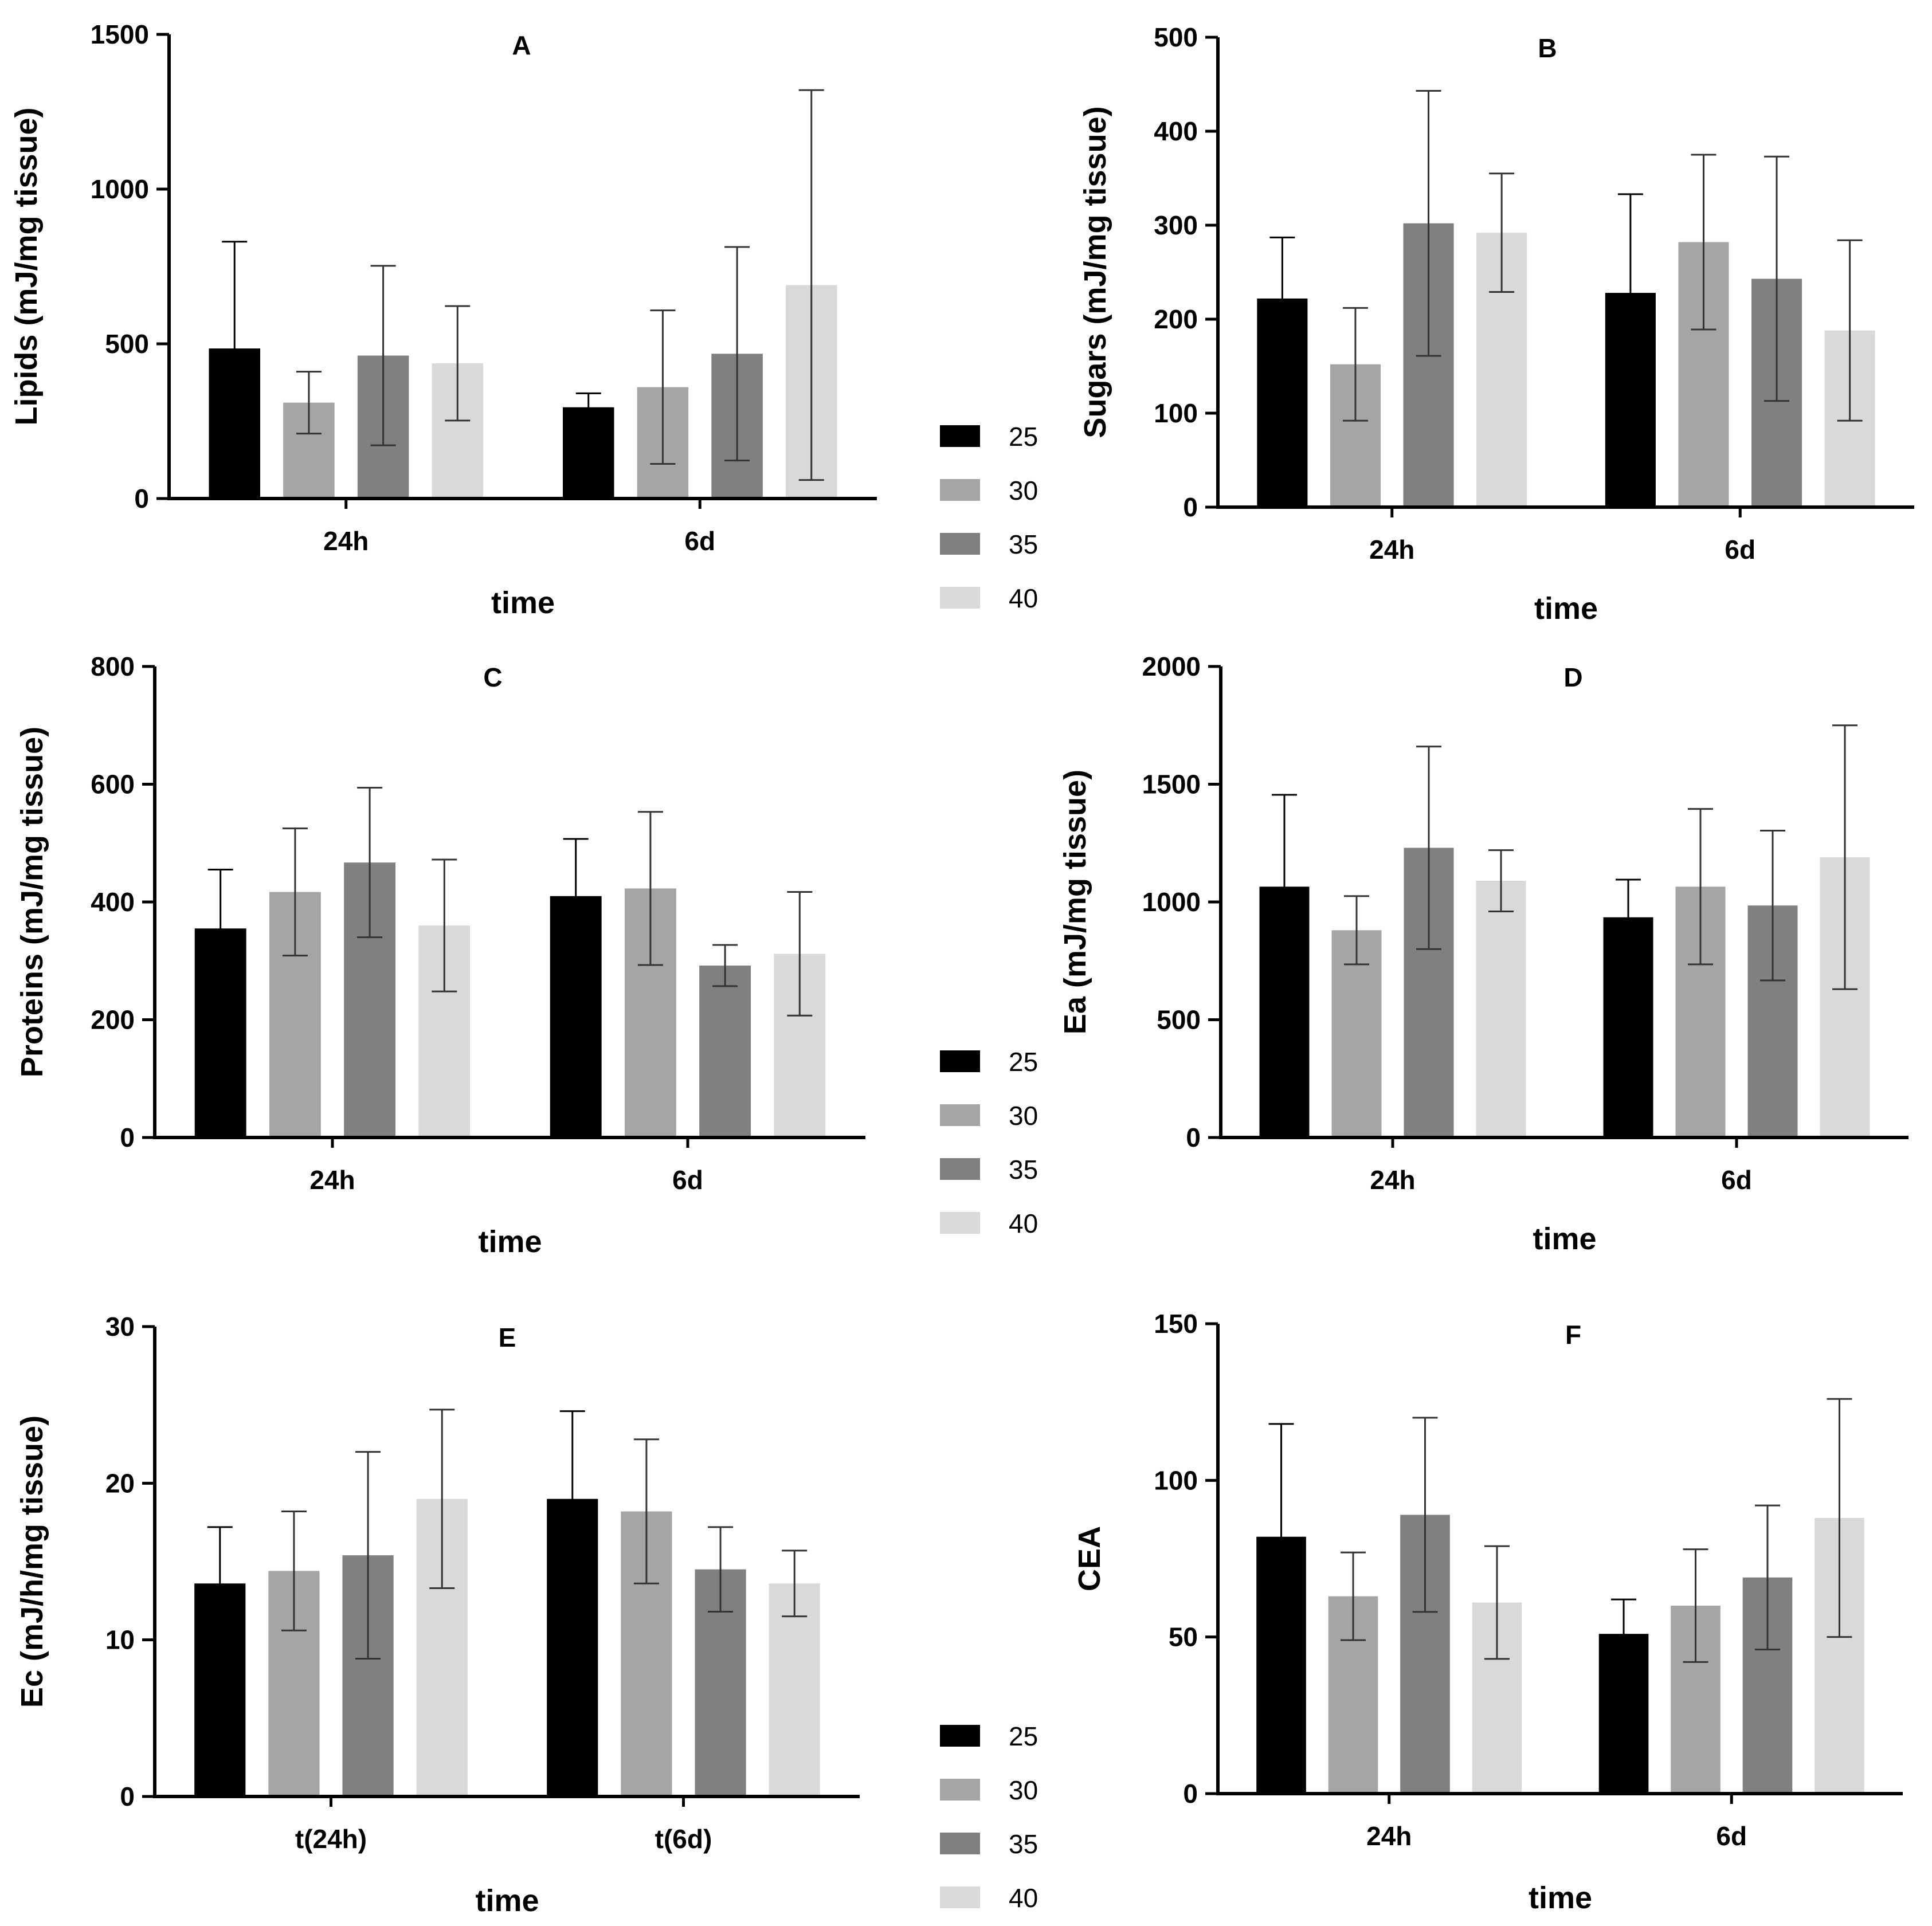 This screenshot has width=1932, height=1926. What do you see at coordinates (113, 666) in the screenshot?
I see `y-tick-label: 800` at bounding box center [113, 666].